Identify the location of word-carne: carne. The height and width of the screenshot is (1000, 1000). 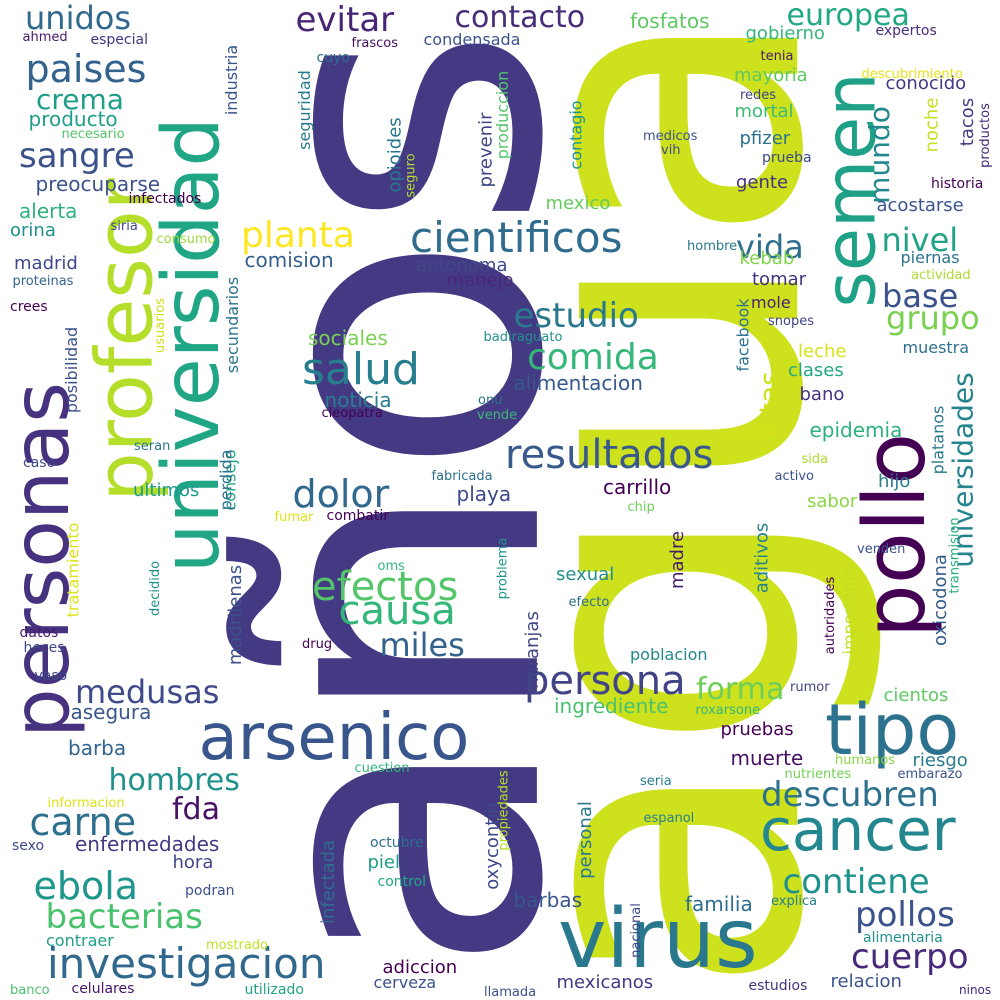
(83, 822).